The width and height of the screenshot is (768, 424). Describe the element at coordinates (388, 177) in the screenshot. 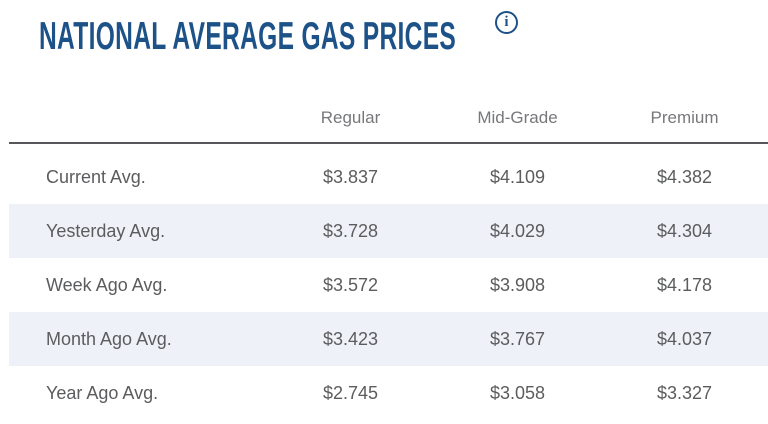

I see `table-row-current-avg: Current Avg. $3.837 $4.109 $4.382` at that location.